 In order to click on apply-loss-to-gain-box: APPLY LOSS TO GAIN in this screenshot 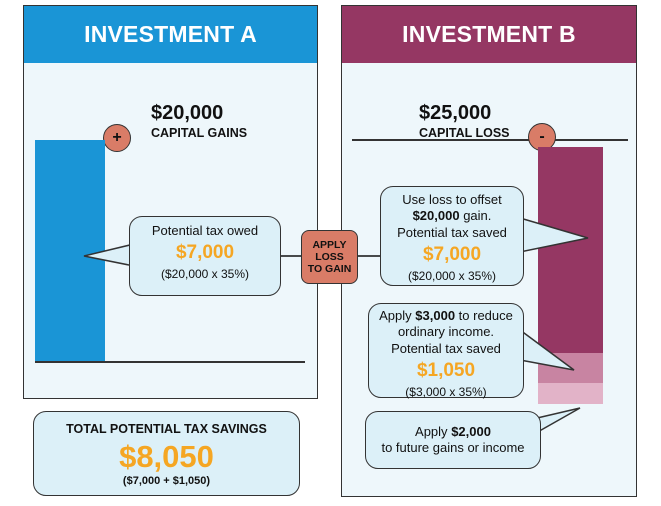, I will do `click(329, 257)`.